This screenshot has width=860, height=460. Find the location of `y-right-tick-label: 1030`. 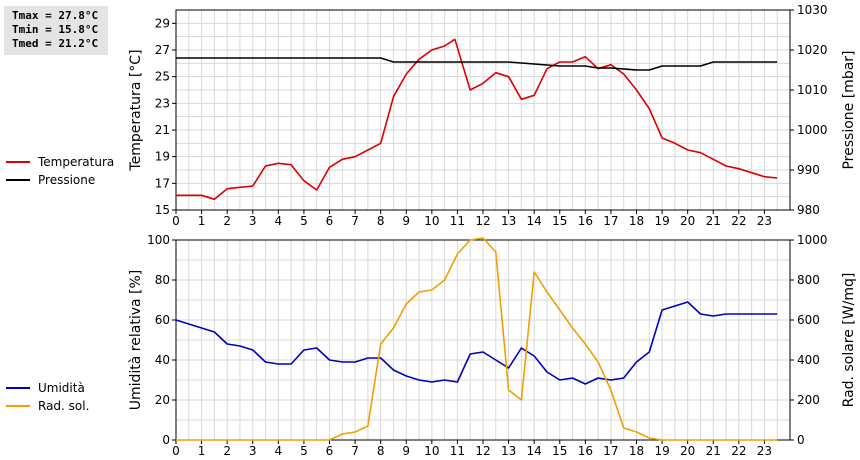

y-right-tick-label: 1030 is located at coordinates (812, 10).